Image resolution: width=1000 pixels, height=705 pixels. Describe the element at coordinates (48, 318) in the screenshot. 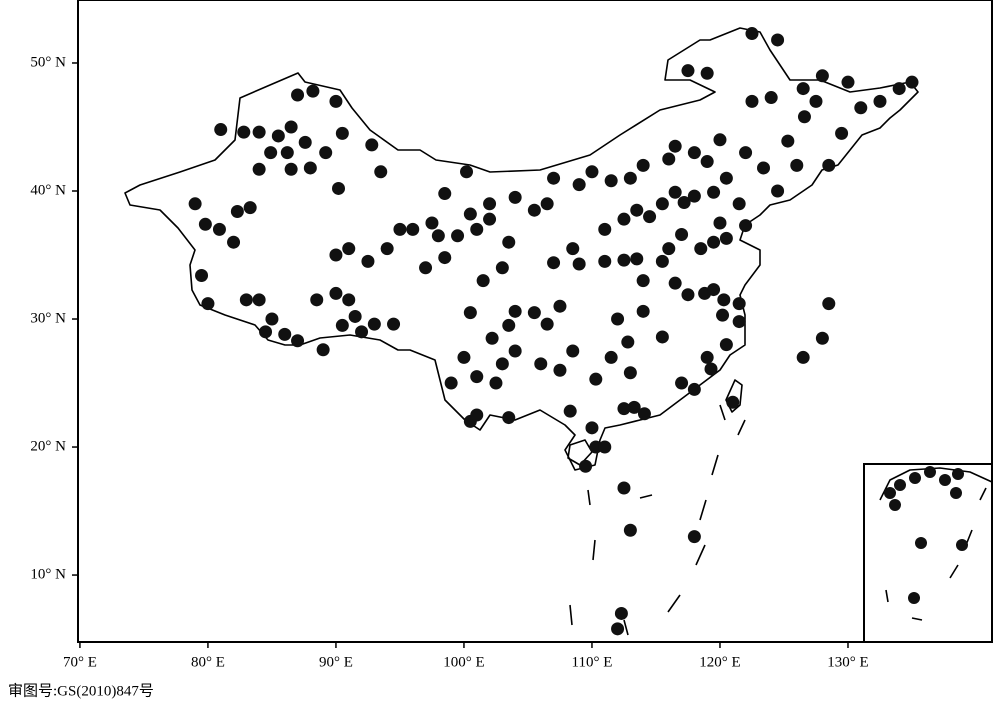

I see `y-tick-label: 30° N` at that location.